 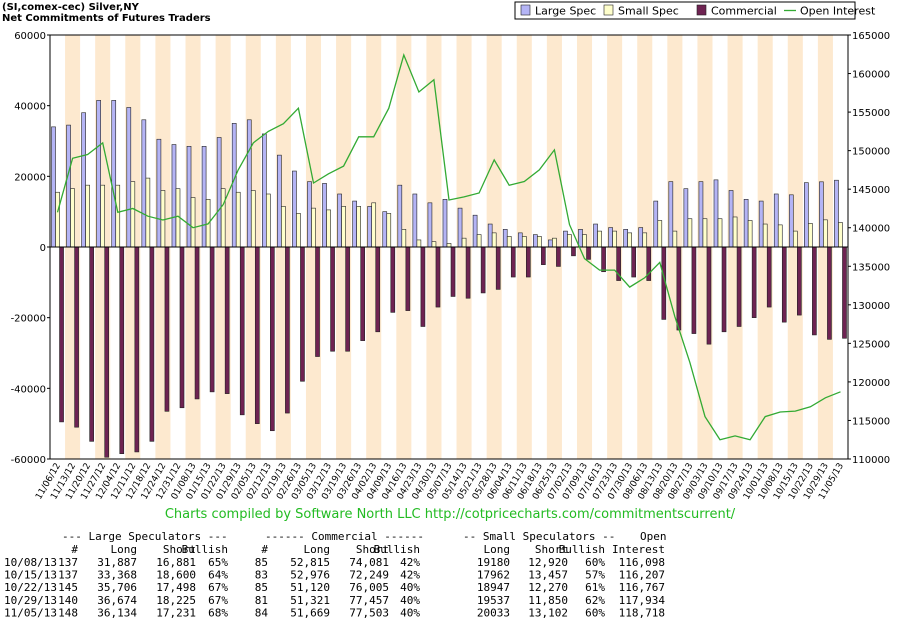 What do you see at coordinates (117, 575) in the screenshot?
I see `table-cell: 33,368` at bounding box center [117, 575].